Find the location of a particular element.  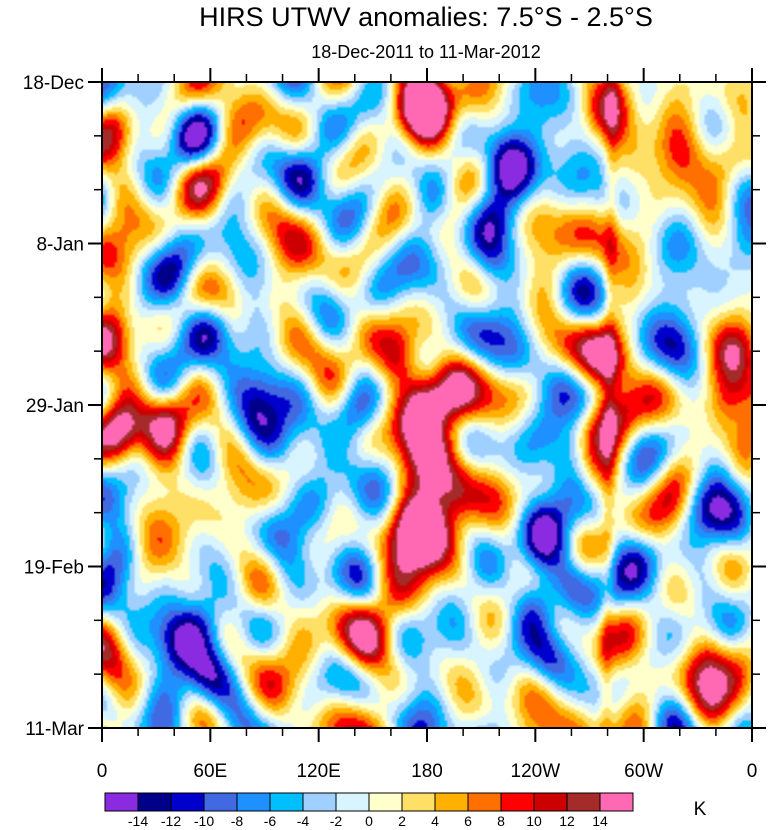

colorbar-label: 0 is located at coordinates (369, 821).